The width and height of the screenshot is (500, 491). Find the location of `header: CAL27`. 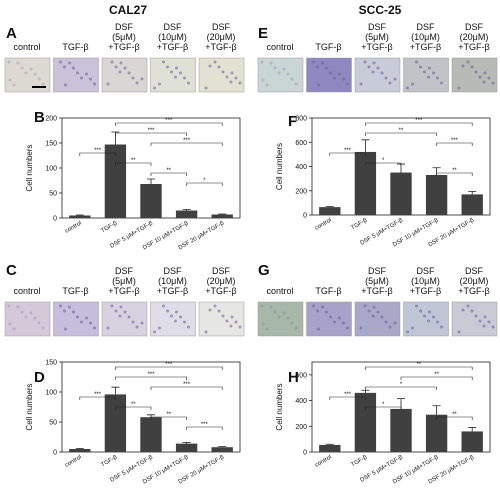

header: CAL27 is located at coordinates (128, 10).